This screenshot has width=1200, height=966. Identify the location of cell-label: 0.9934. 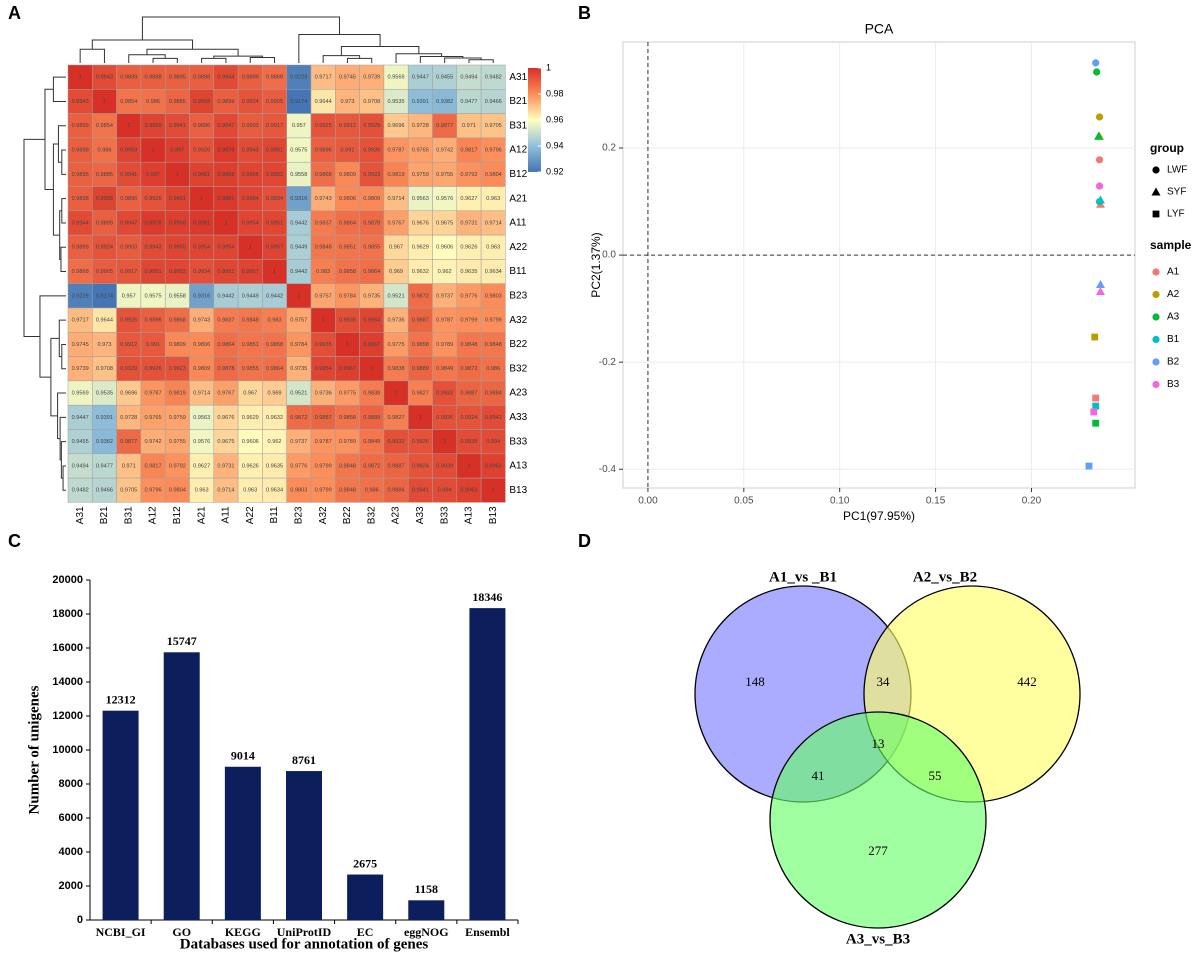
(274, 199).